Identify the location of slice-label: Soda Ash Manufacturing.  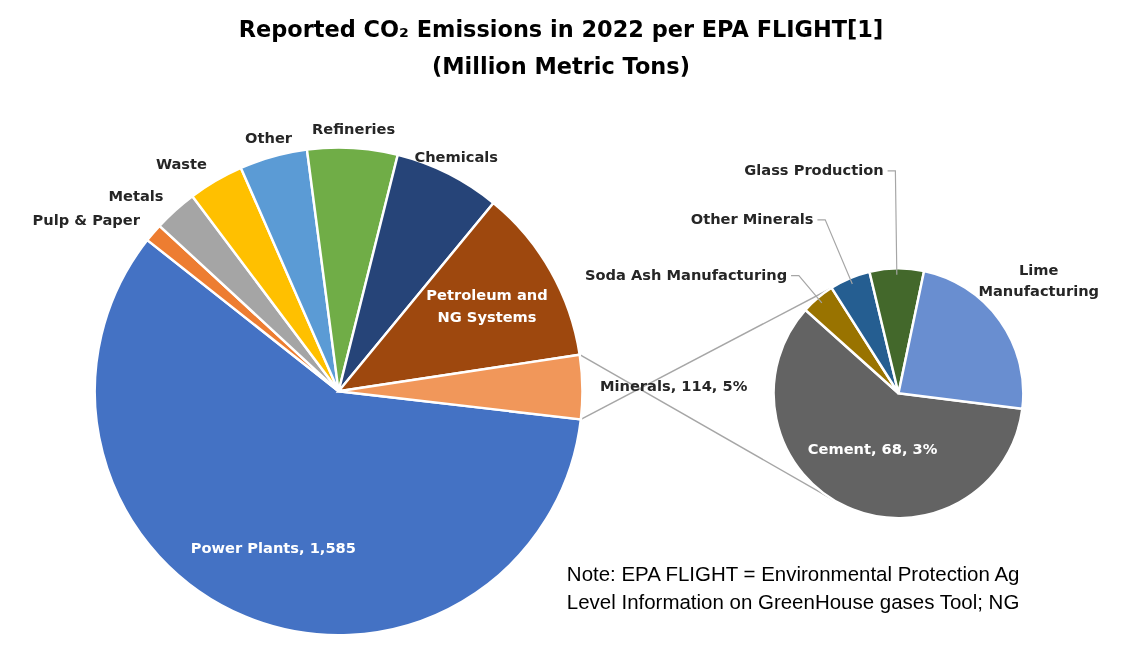
(686, 274).